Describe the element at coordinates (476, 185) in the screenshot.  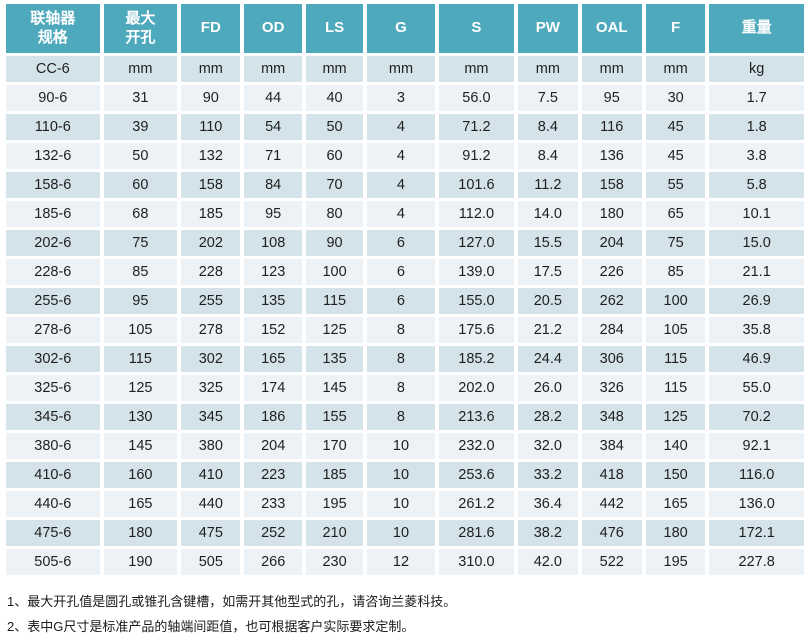
I see `value-cell: 101.6` at that location.